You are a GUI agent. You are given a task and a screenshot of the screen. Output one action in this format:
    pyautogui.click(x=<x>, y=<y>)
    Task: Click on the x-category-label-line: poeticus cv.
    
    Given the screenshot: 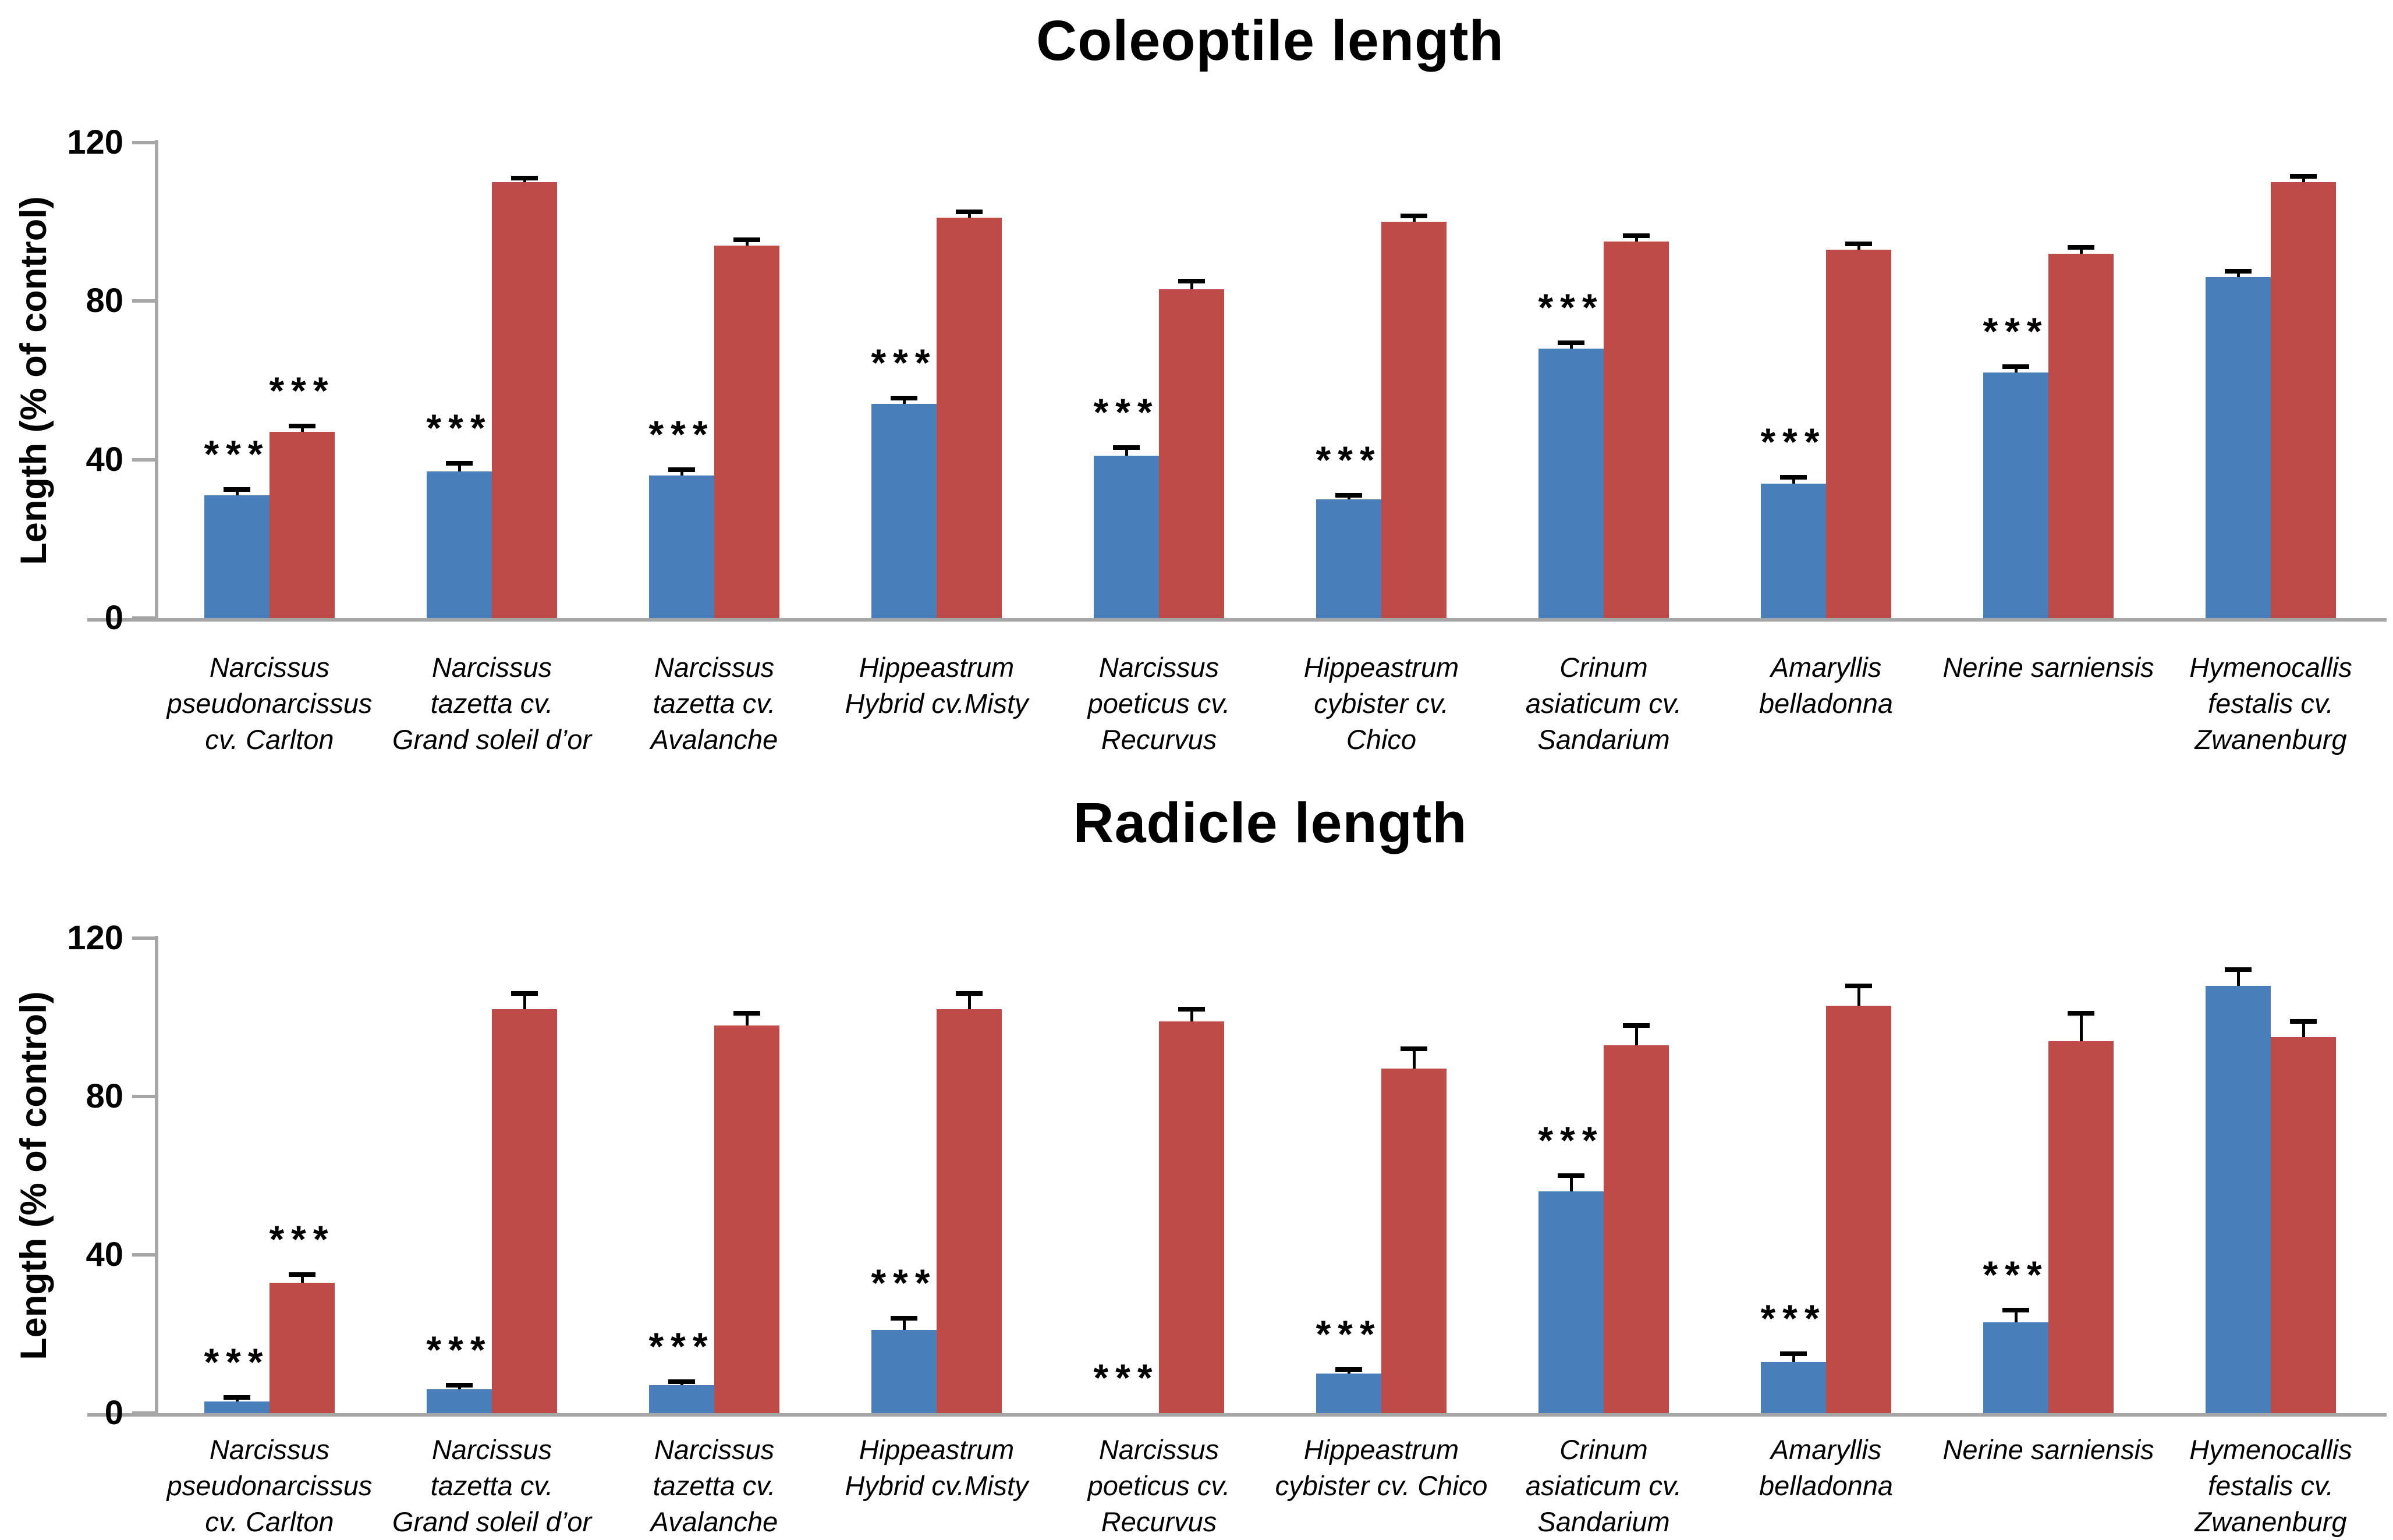 What is the action you would take?
    pyautogui.click(x=1159, y=703)
    